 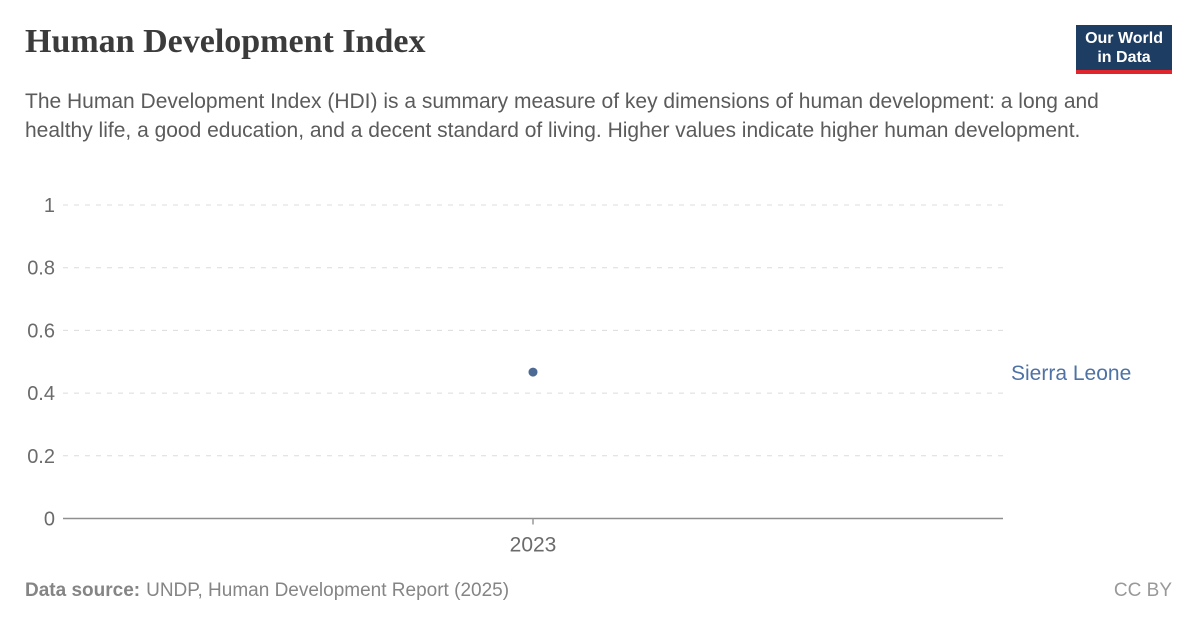 I want to click on owid-logo-line2: in Data, so click(x=1124, y=57).